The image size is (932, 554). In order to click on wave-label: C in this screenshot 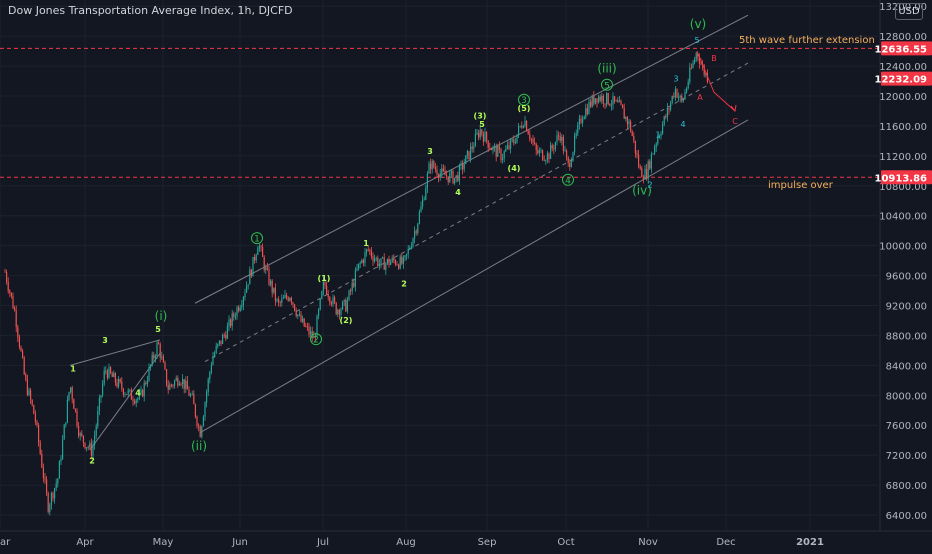, I will do `click(735, 121)`.